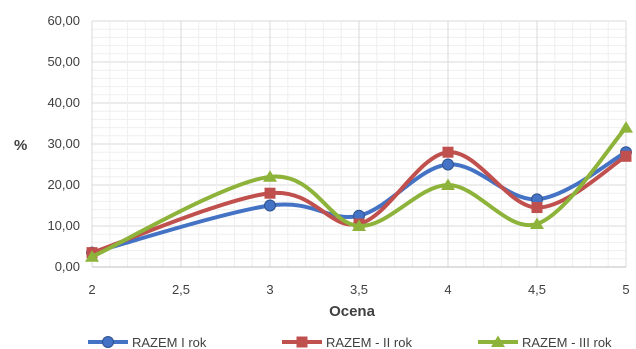 The height and width of the screenshot is (349, 636). What do you see at coordinates (625, 289) in the screenshot?
I see `x-tick-label: 5` at bounding box center [625, 289].